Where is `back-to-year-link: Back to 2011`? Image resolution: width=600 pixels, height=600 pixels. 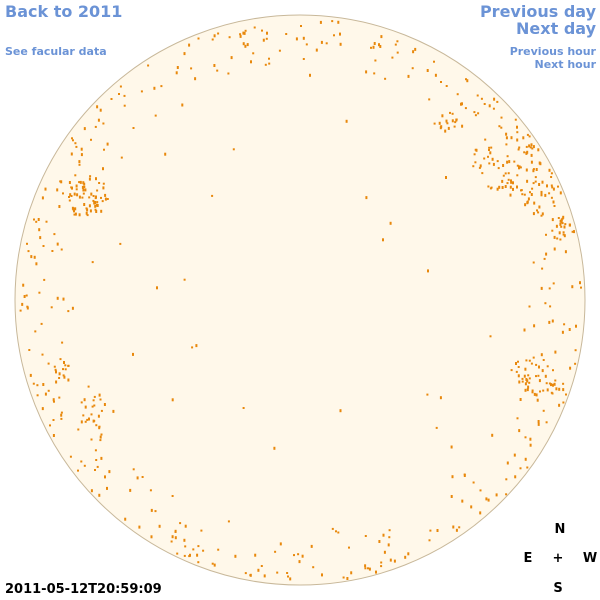 back-to-year-link: Back to 2011 is located at coordinates (64, 11).